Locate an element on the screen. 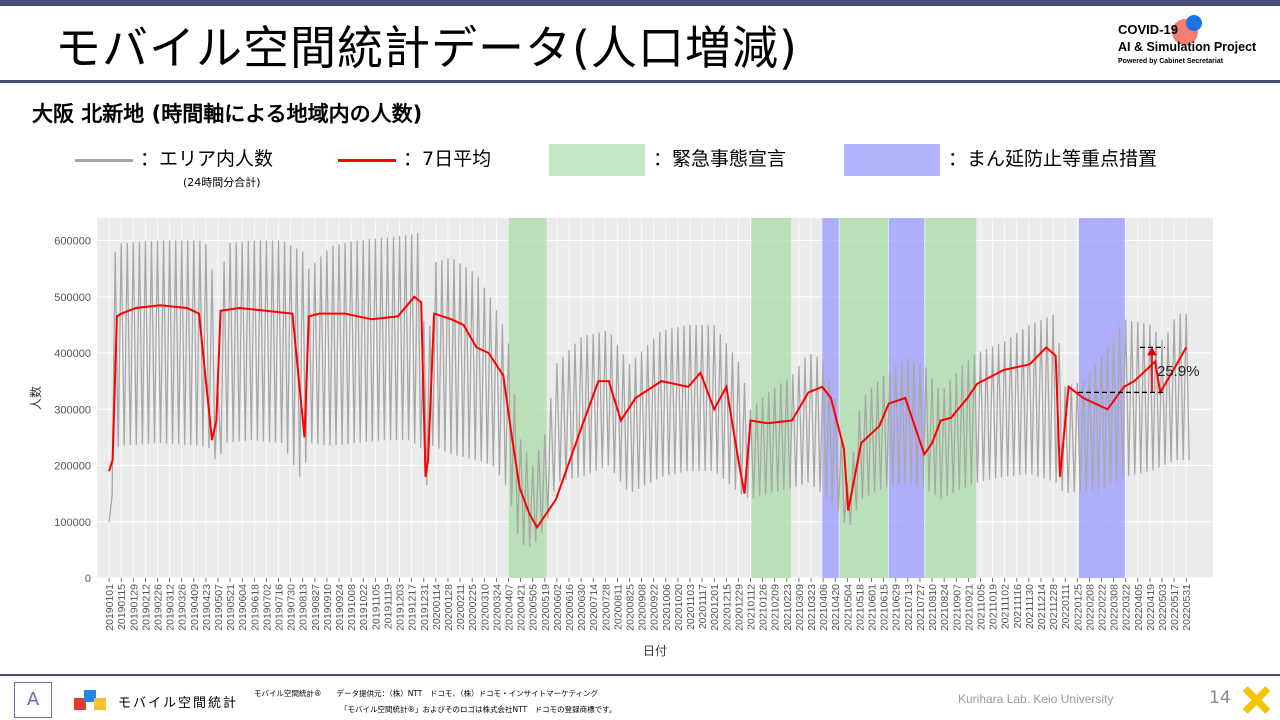  footer-trademark: 「モバイル空間統計®」およびそのロゴは株式会社NTT ドコモの登録商標です。 is located at coordinates (478, 709).